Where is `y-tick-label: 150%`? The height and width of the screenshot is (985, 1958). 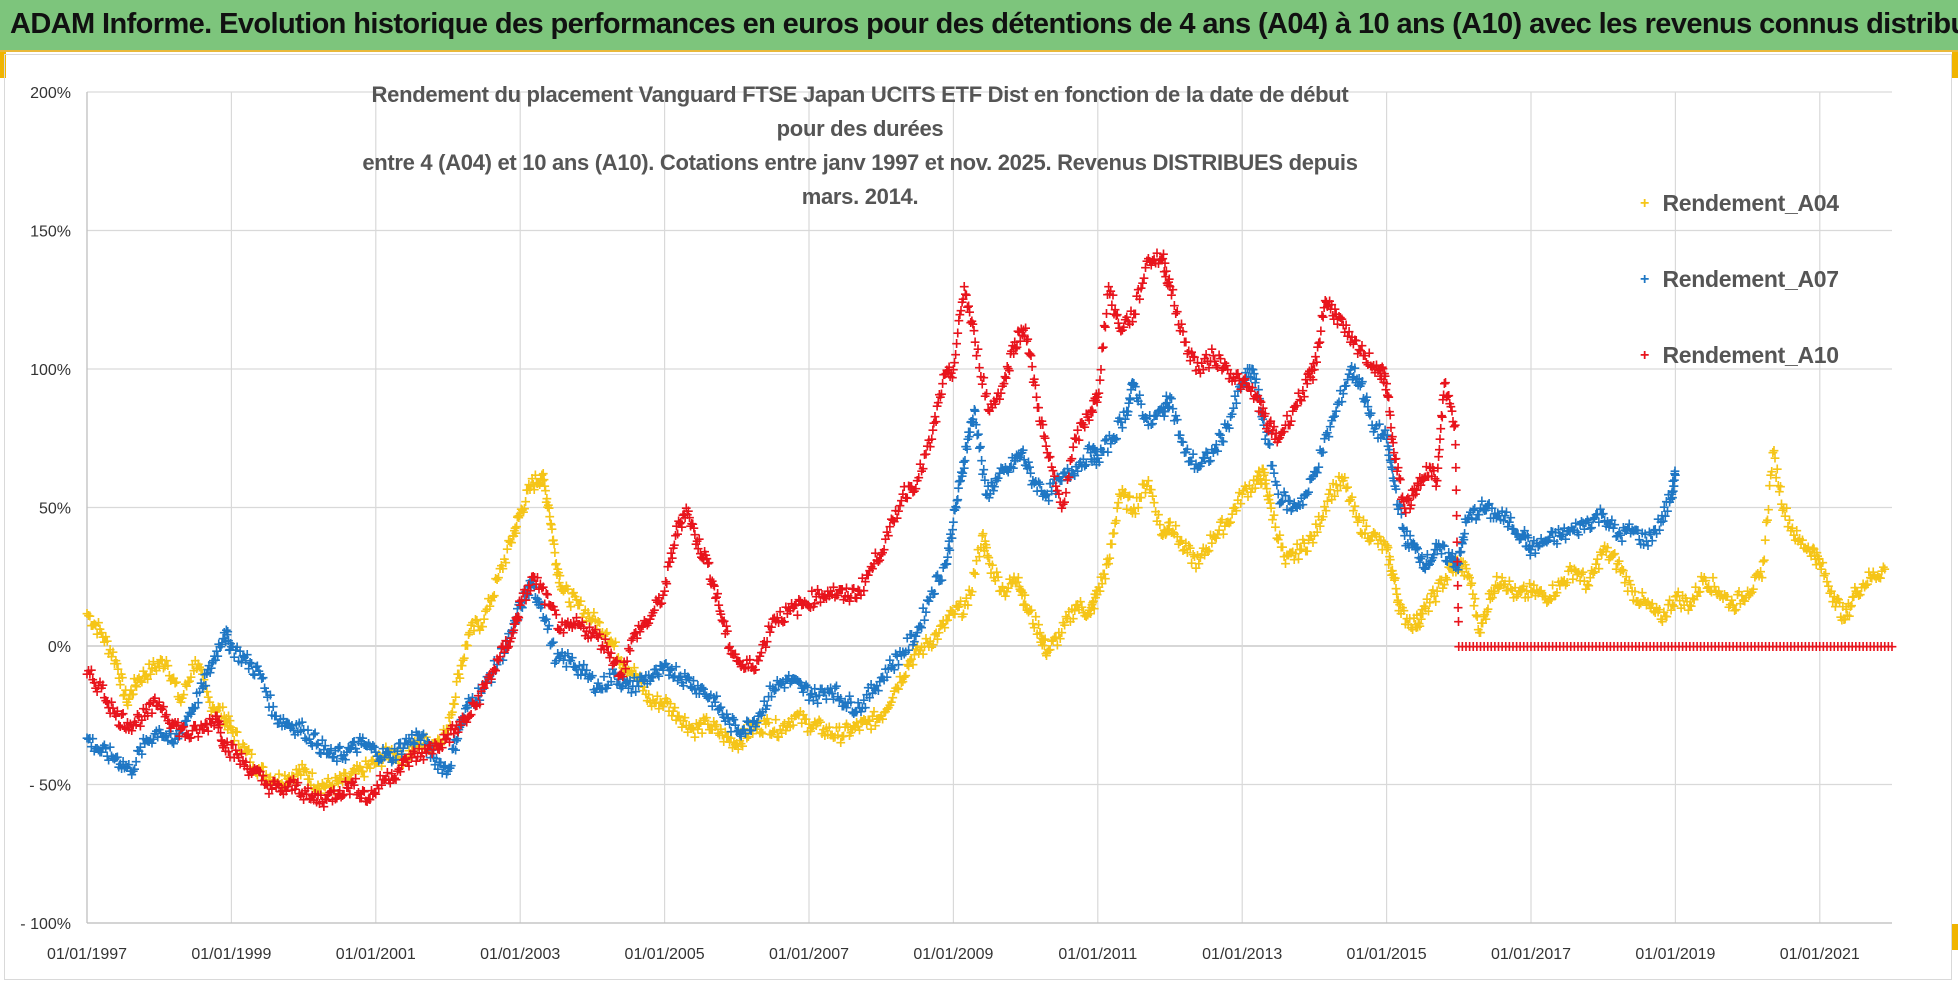 y-tick-label: 150% is located at coordinates (50, 232).